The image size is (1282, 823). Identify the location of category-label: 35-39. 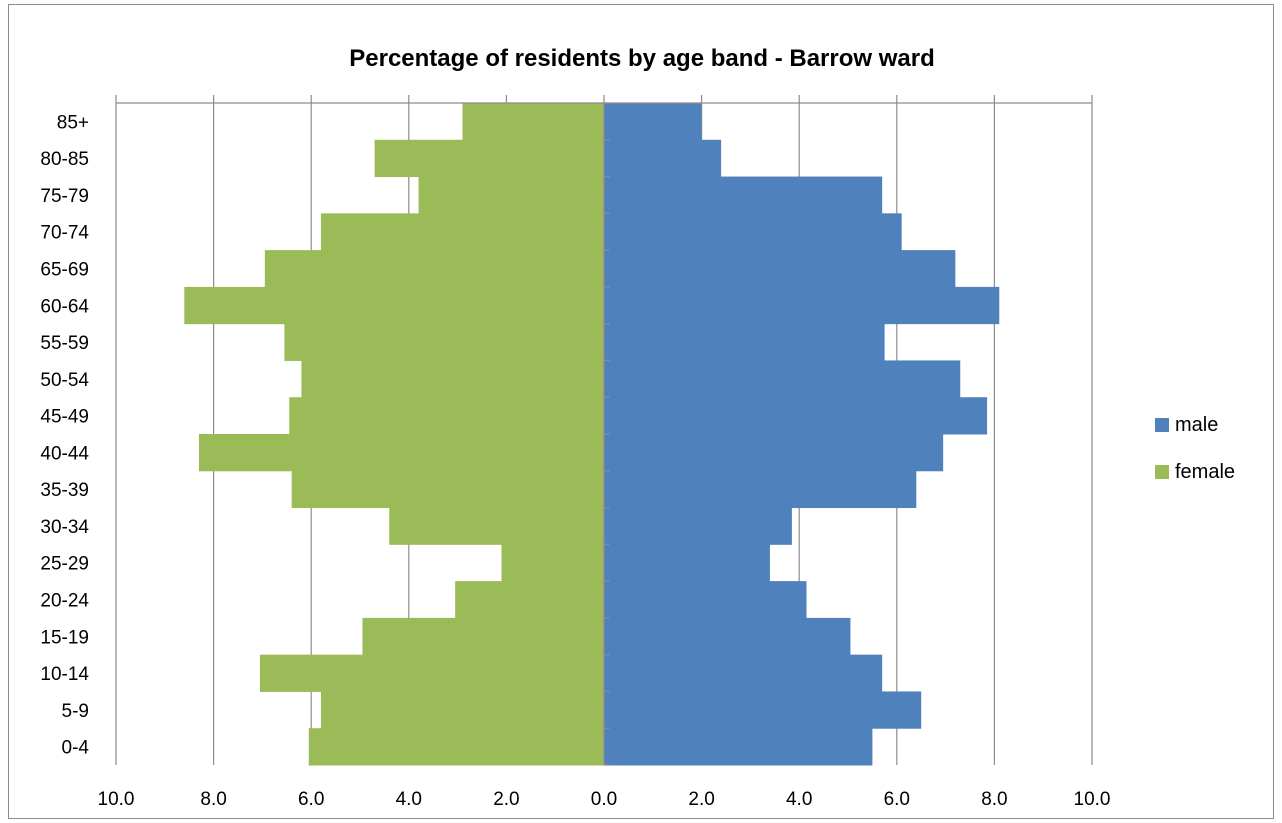
(64, 490).